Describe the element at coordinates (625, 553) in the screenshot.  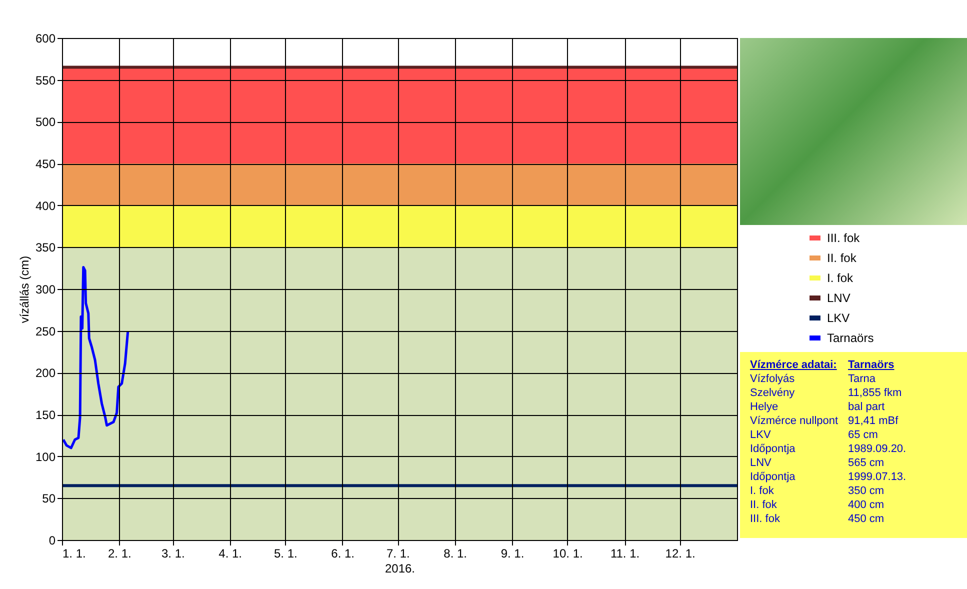
I see `x-tick-label: 11. 1.` at that location.